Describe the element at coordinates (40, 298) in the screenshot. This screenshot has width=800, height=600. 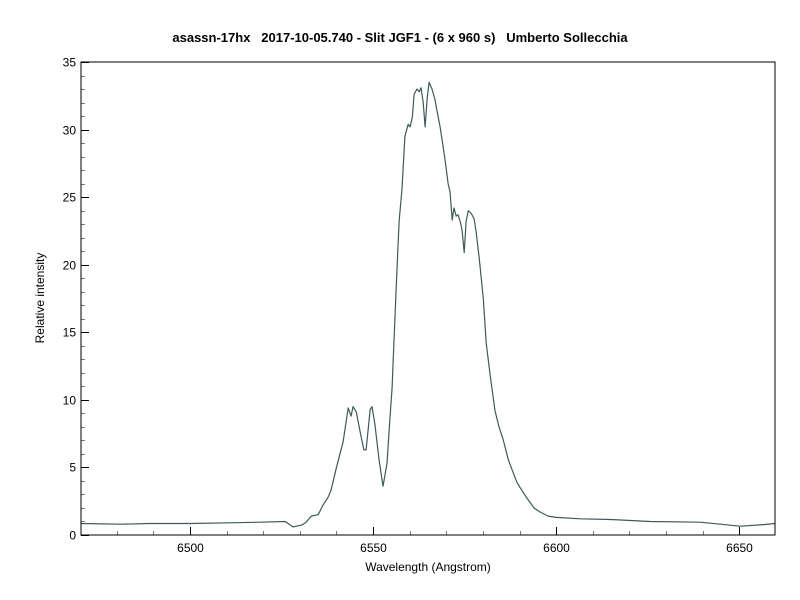
I see `y-axis-label: Relative intensity` at that location.